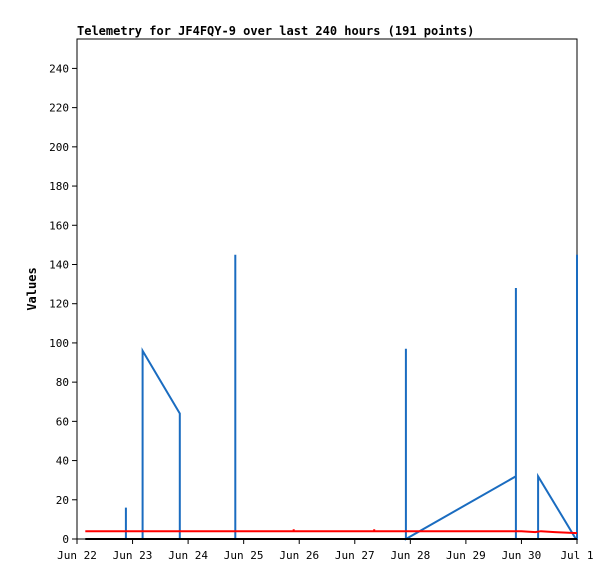 This screenshot has width=615, height=579. Describe the element at coordinates (244, 555) in the screenshot. I see `x-tick-label: Jun 25` at that location.